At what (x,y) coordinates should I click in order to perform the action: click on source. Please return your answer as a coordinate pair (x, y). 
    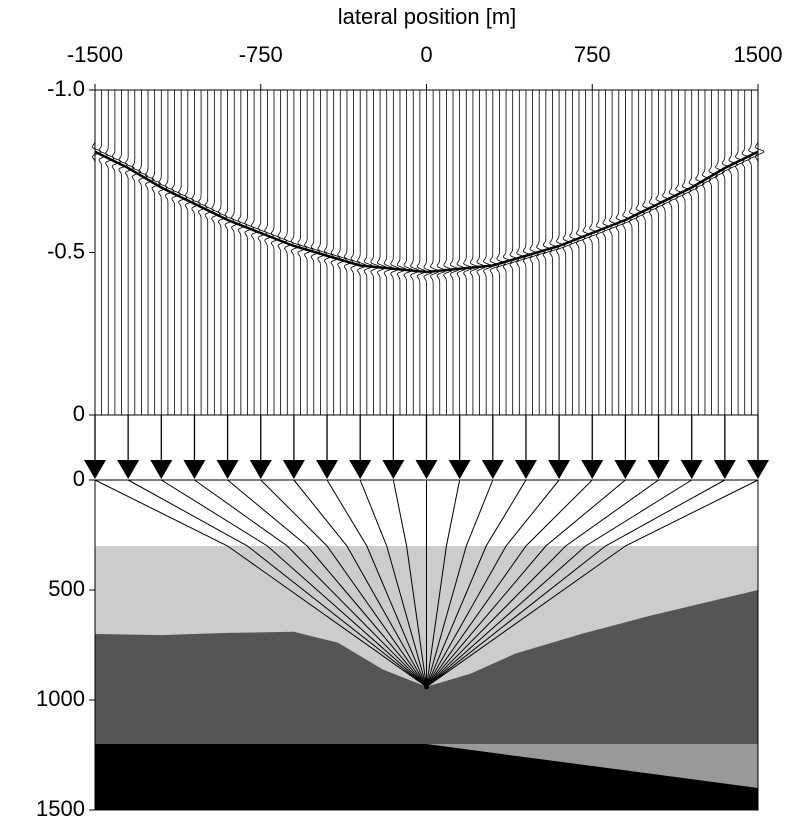
    Looking at the image, I should click on (426, 687).